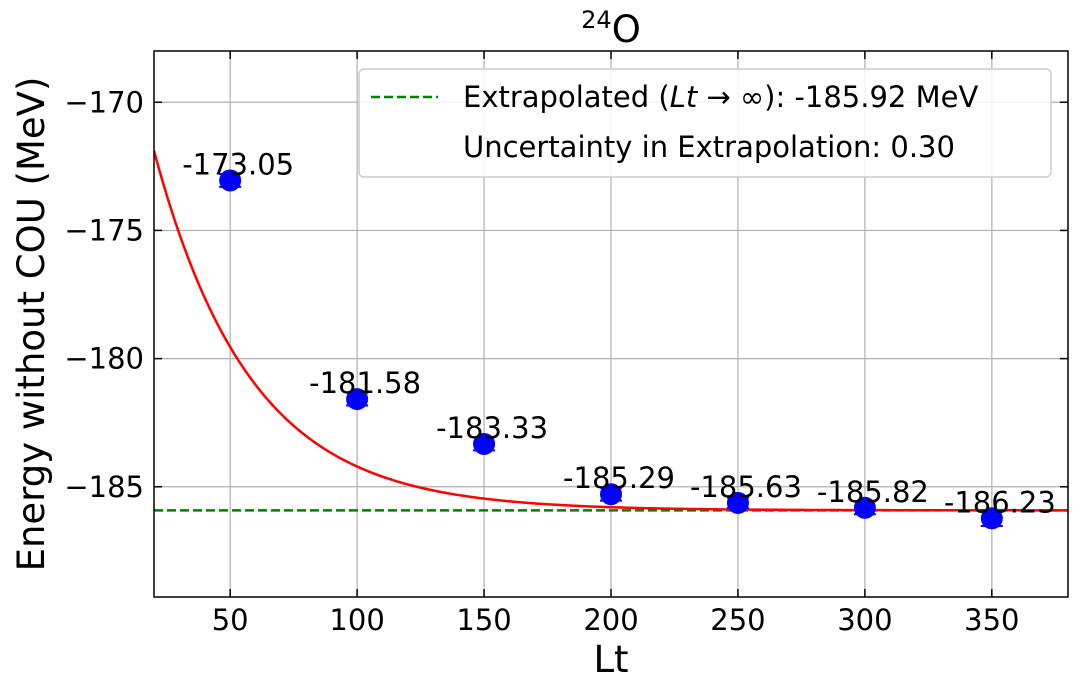  I want to click on y-tick-label: −185, so click(104, 487).